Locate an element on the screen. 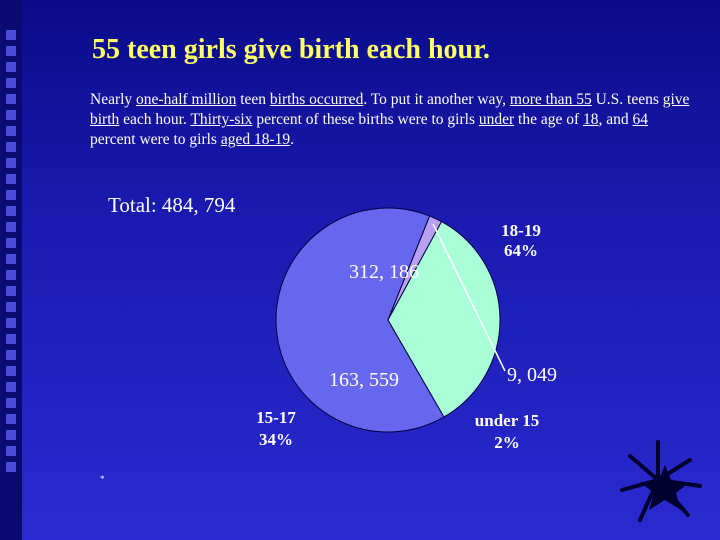 The height and width of the screenshot is (540, 720). para-text: , and is located at coordinates (615, 119).